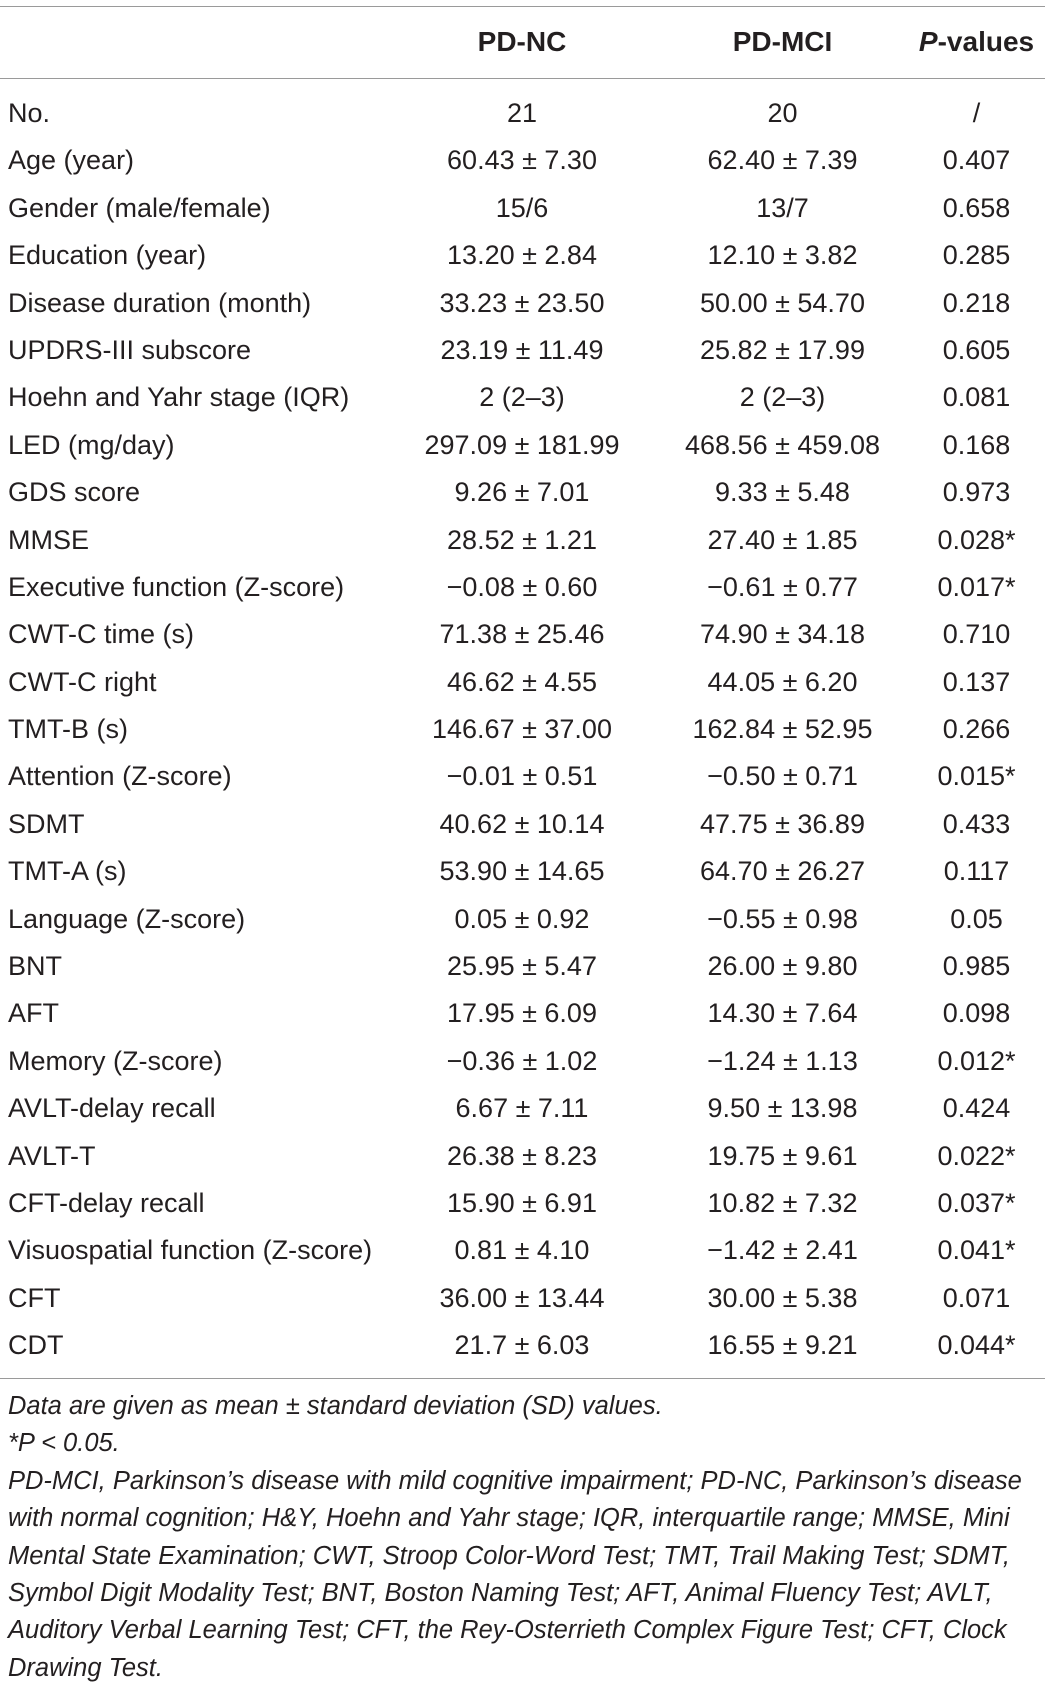  Describe the element at coordinates (782, 1345) in the screenshot. I see `cell-pd-mci: 16.55 ± 9.21` at that location.